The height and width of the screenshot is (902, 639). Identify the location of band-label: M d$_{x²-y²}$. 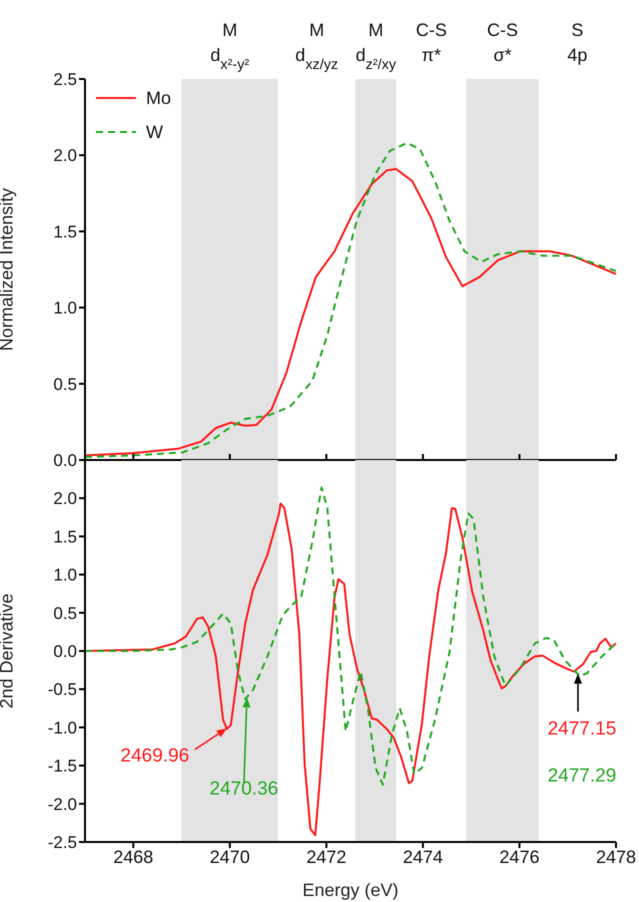
(230, 46).